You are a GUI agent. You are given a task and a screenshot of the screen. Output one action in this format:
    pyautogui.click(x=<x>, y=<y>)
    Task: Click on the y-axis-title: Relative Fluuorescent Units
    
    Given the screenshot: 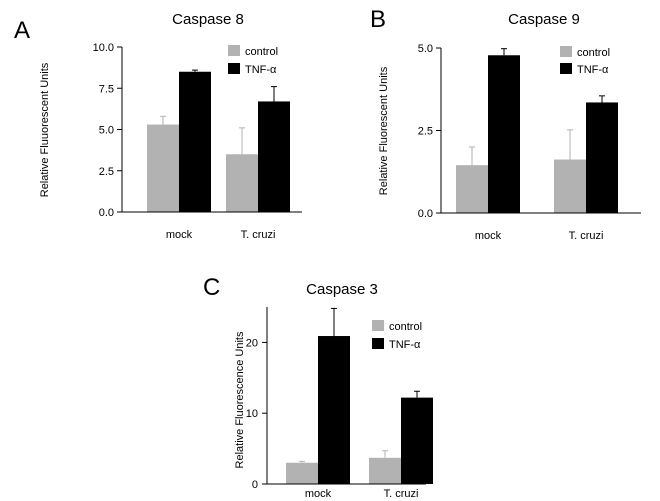 What is the action you would take?
    pyautogui.click(x=45, y=129)
    